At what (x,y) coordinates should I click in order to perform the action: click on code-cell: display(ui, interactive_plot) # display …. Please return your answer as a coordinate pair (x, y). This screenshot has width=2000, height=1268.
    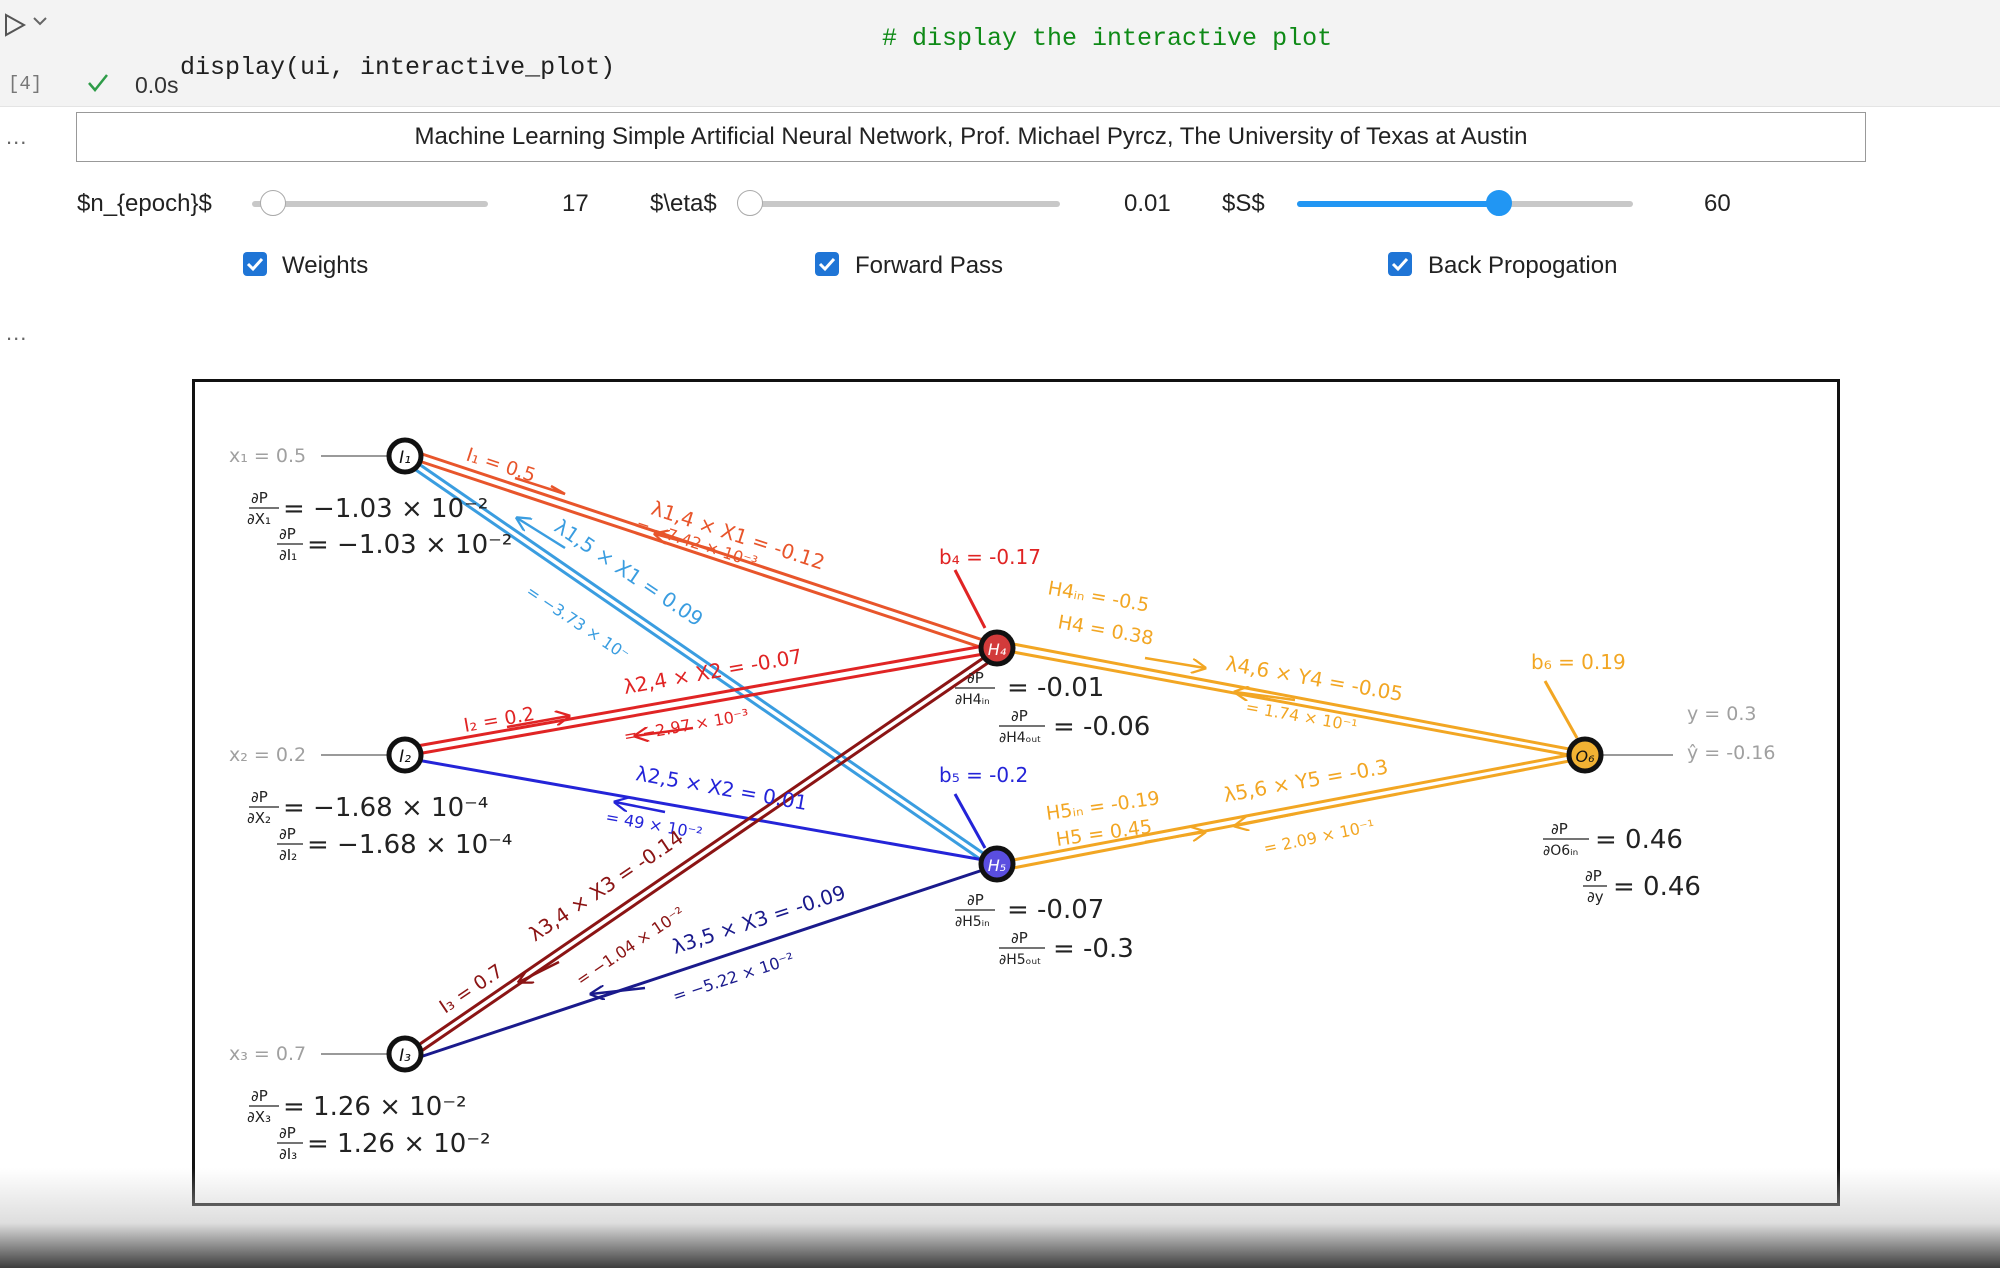
    Looking at the image, I should click on (1000, 53).